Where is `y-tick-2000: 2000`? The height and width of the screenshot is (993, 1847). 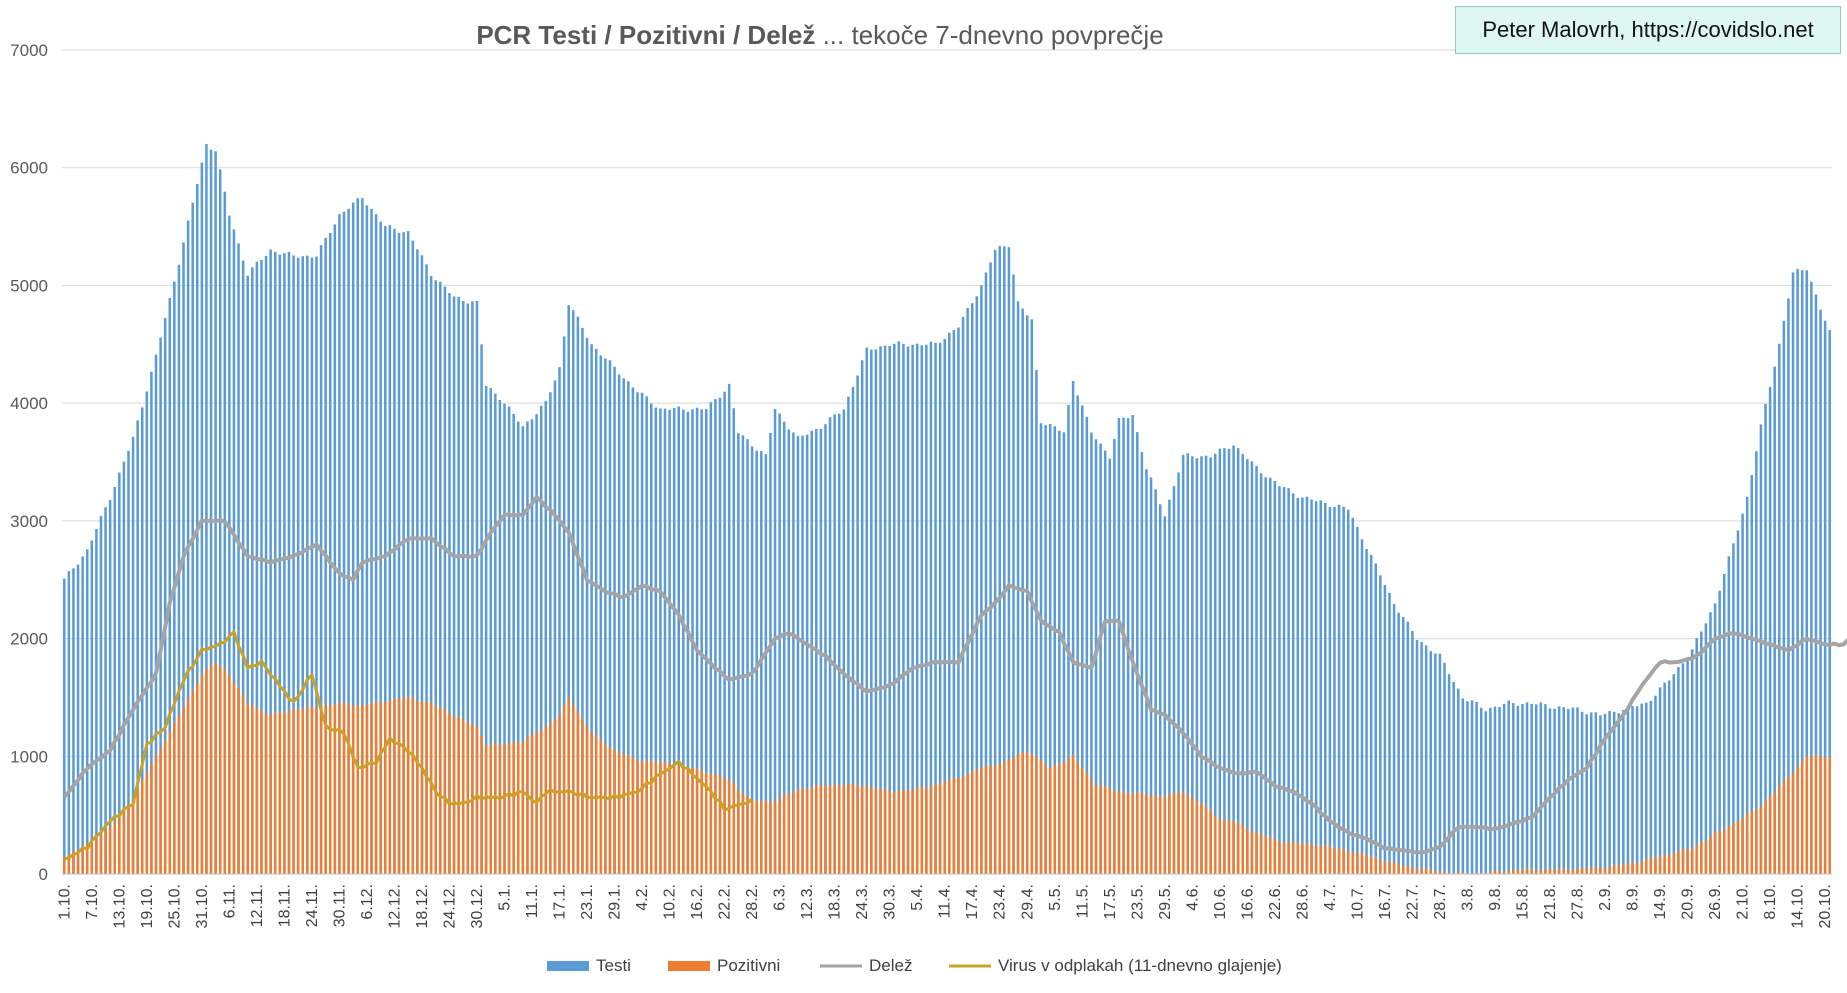
y-tick-2000: 2000 is located at coordinates (29, 639).